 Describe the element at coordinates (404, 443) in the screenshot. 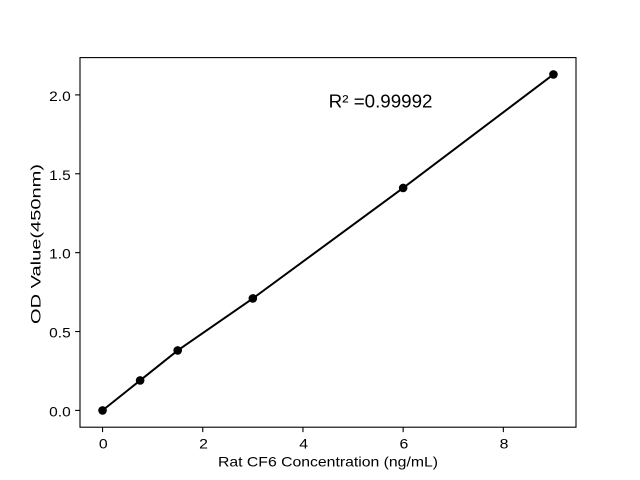

I see `svg-text: 6` at that location.